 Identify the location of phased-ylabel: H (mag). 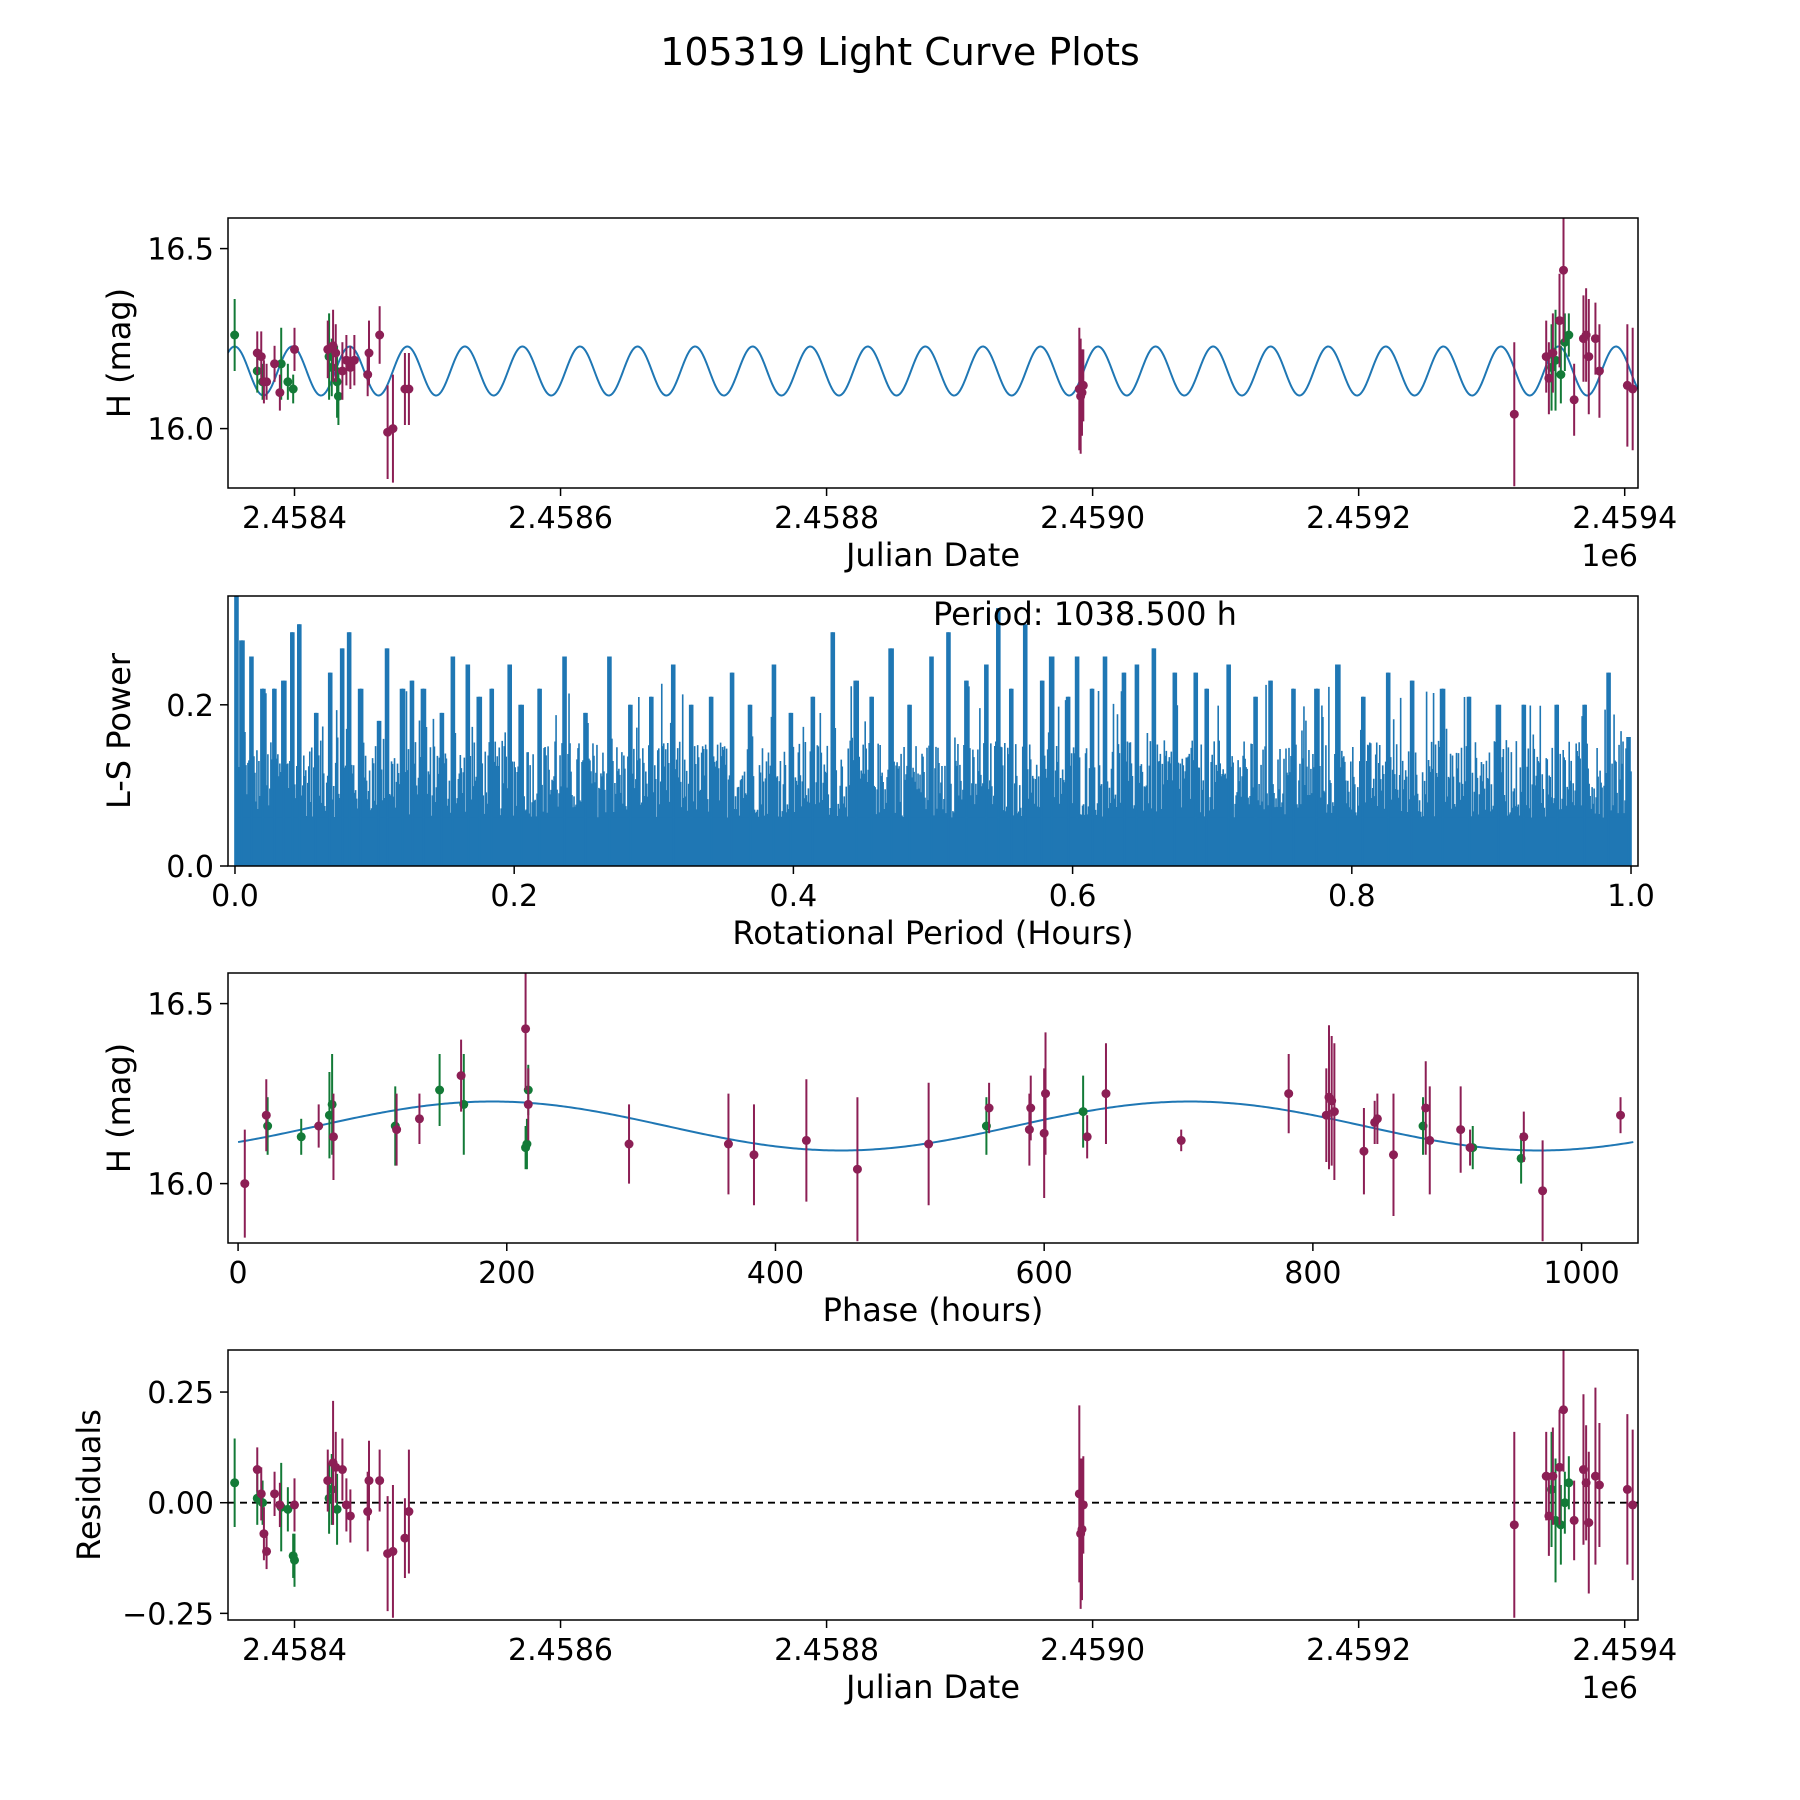
(119, 1108).